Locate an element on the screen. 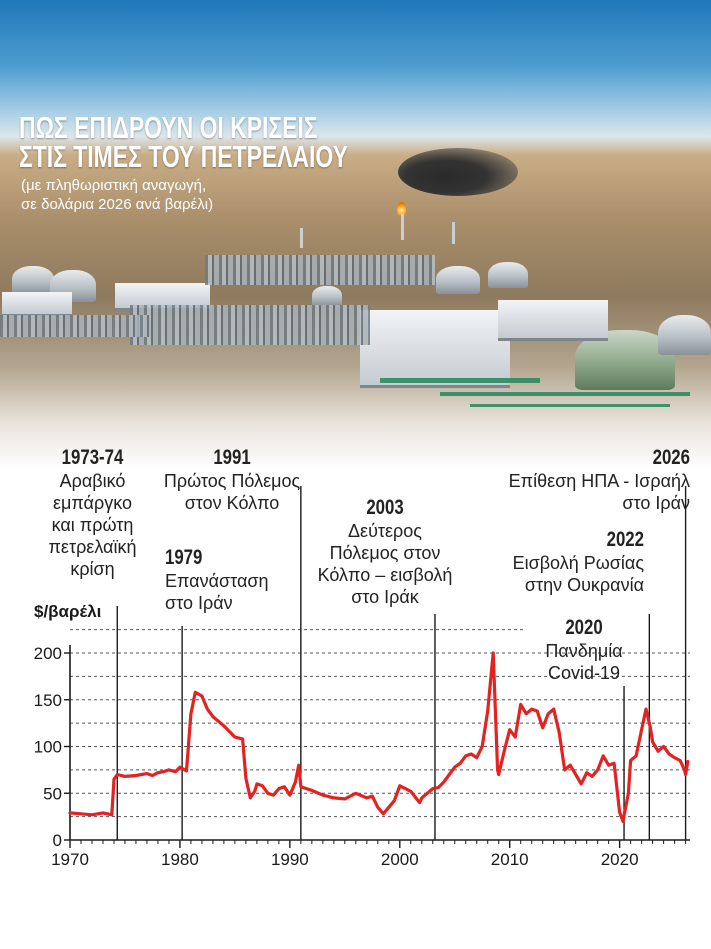 This screenshot has width=711, height=949. event-year: 2022 is located at coordinates (625, 539).